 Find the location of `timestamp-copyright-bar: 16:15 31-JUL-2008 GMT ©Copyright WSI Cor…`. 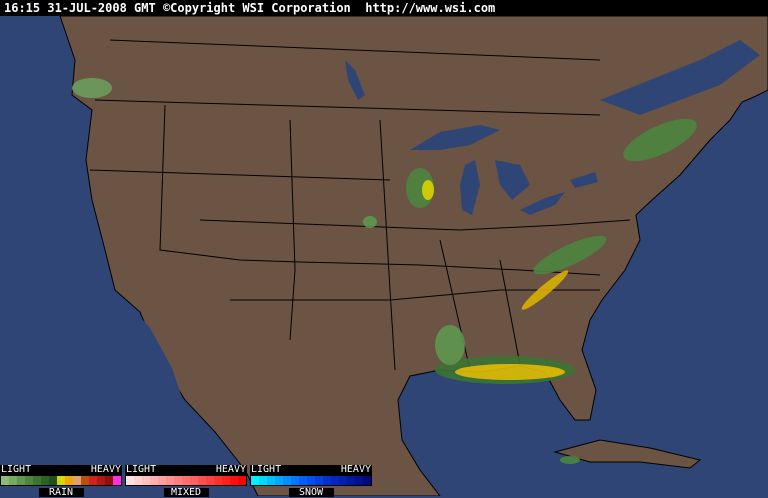

timestamp-copyright-bar: 16:15 31-JUL-2008 GMT ©Copyright WSI Cor… is located at coordinates (384, 8).